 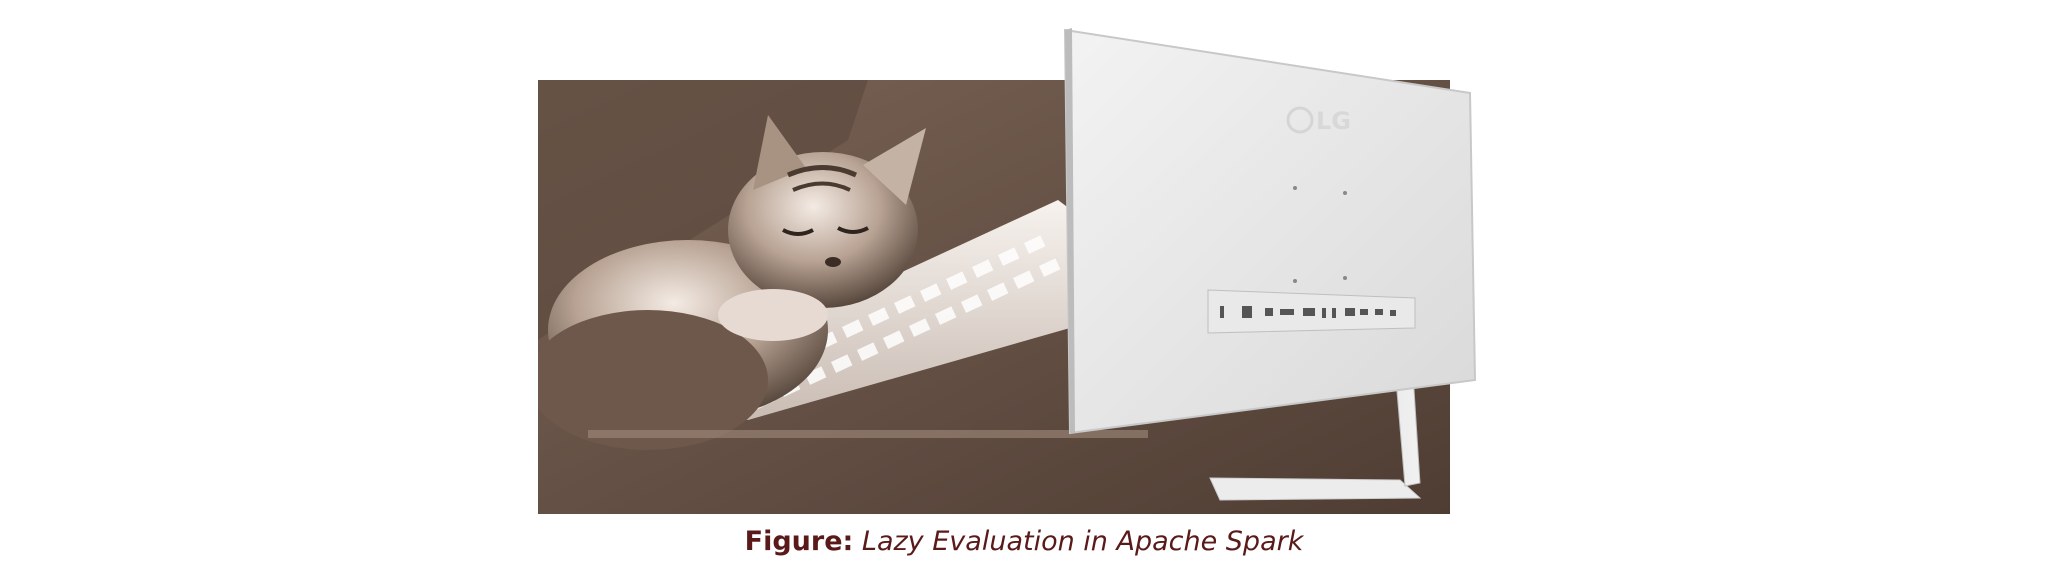 I want to click on lg-logo: LG, so click(x=1333, y=121).